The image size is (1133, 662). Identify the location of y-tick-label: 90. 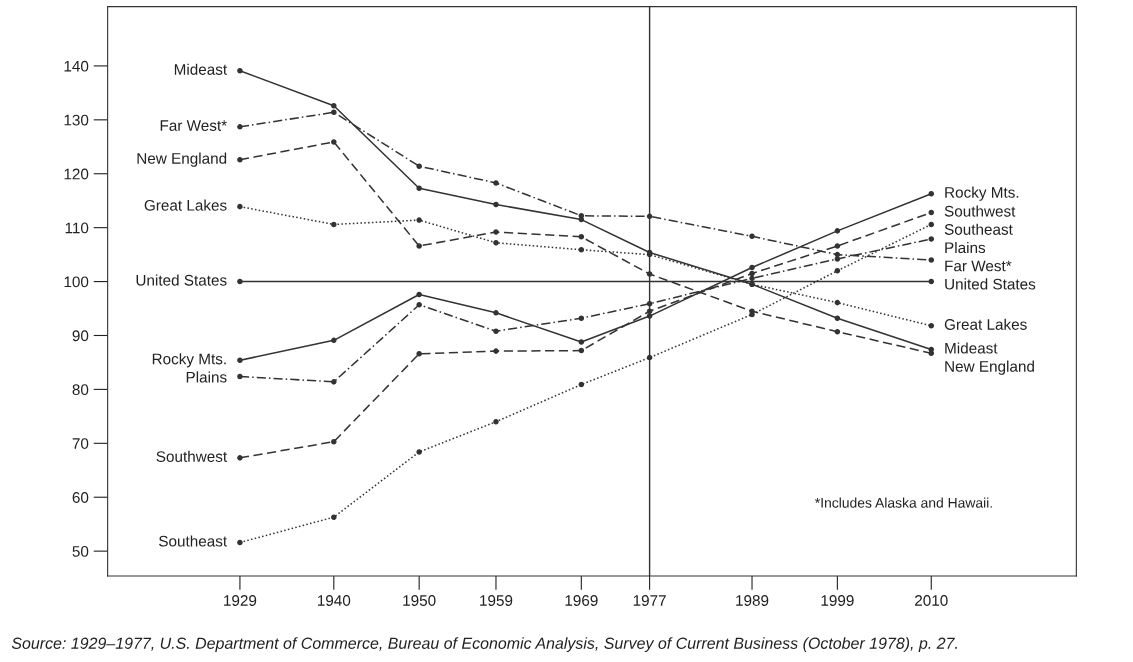
(80, 336).